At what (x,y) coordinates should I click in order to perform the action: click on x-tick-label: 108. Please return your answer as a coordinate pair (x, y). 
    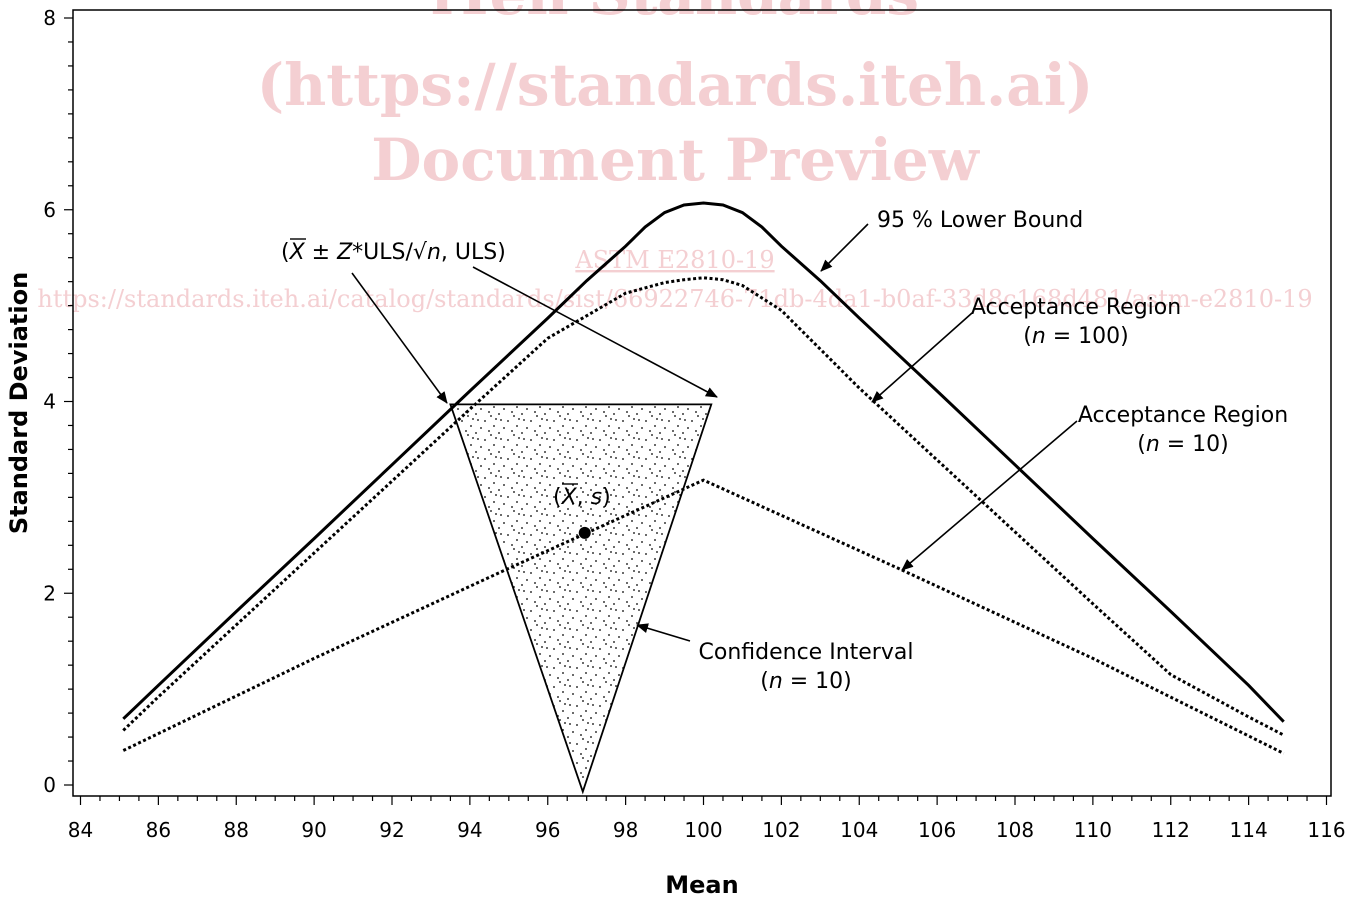
    Looking at the image, I should click on (1015, 830).